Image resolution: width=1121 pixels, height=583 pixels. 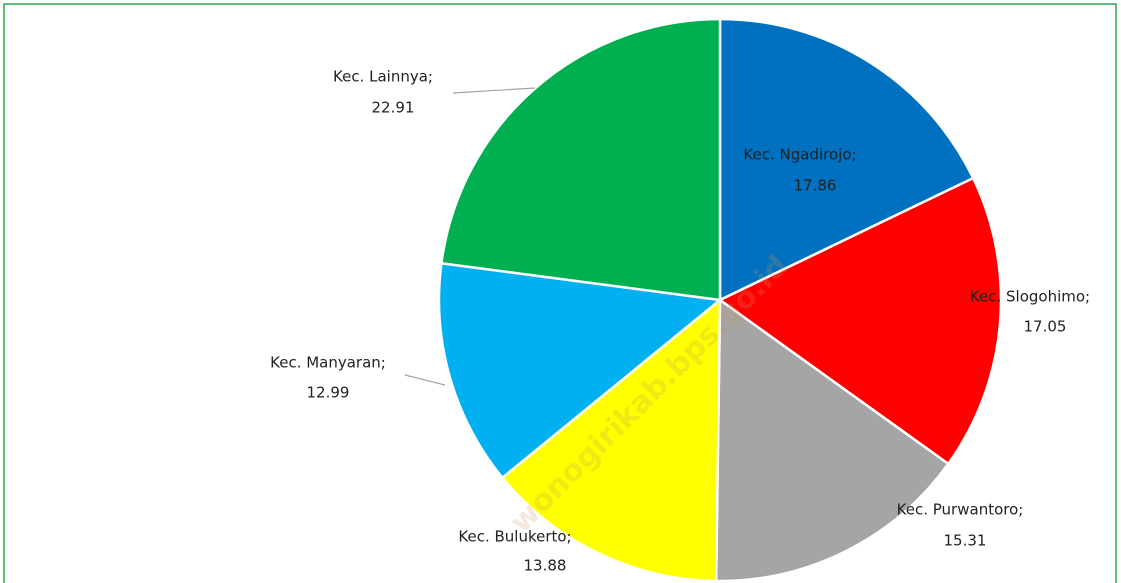 What do you see at coordinates (328, 363) in the screenshot?
I see `slice-label: Kec. Manyaran;` at bounding box center [328, 363].